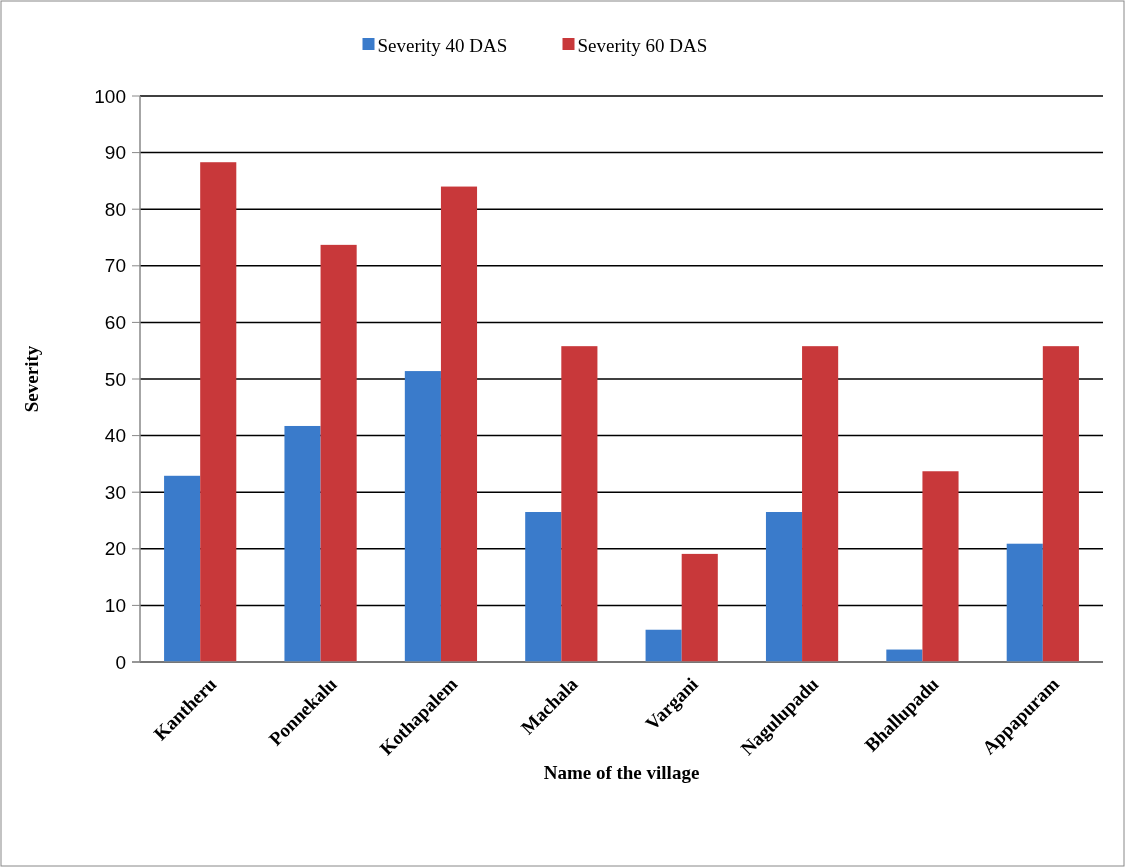 Image resolution: width=1125 pixels, height=867 pixels. I want to click on y-tick-label: 20, so click(115, 549).